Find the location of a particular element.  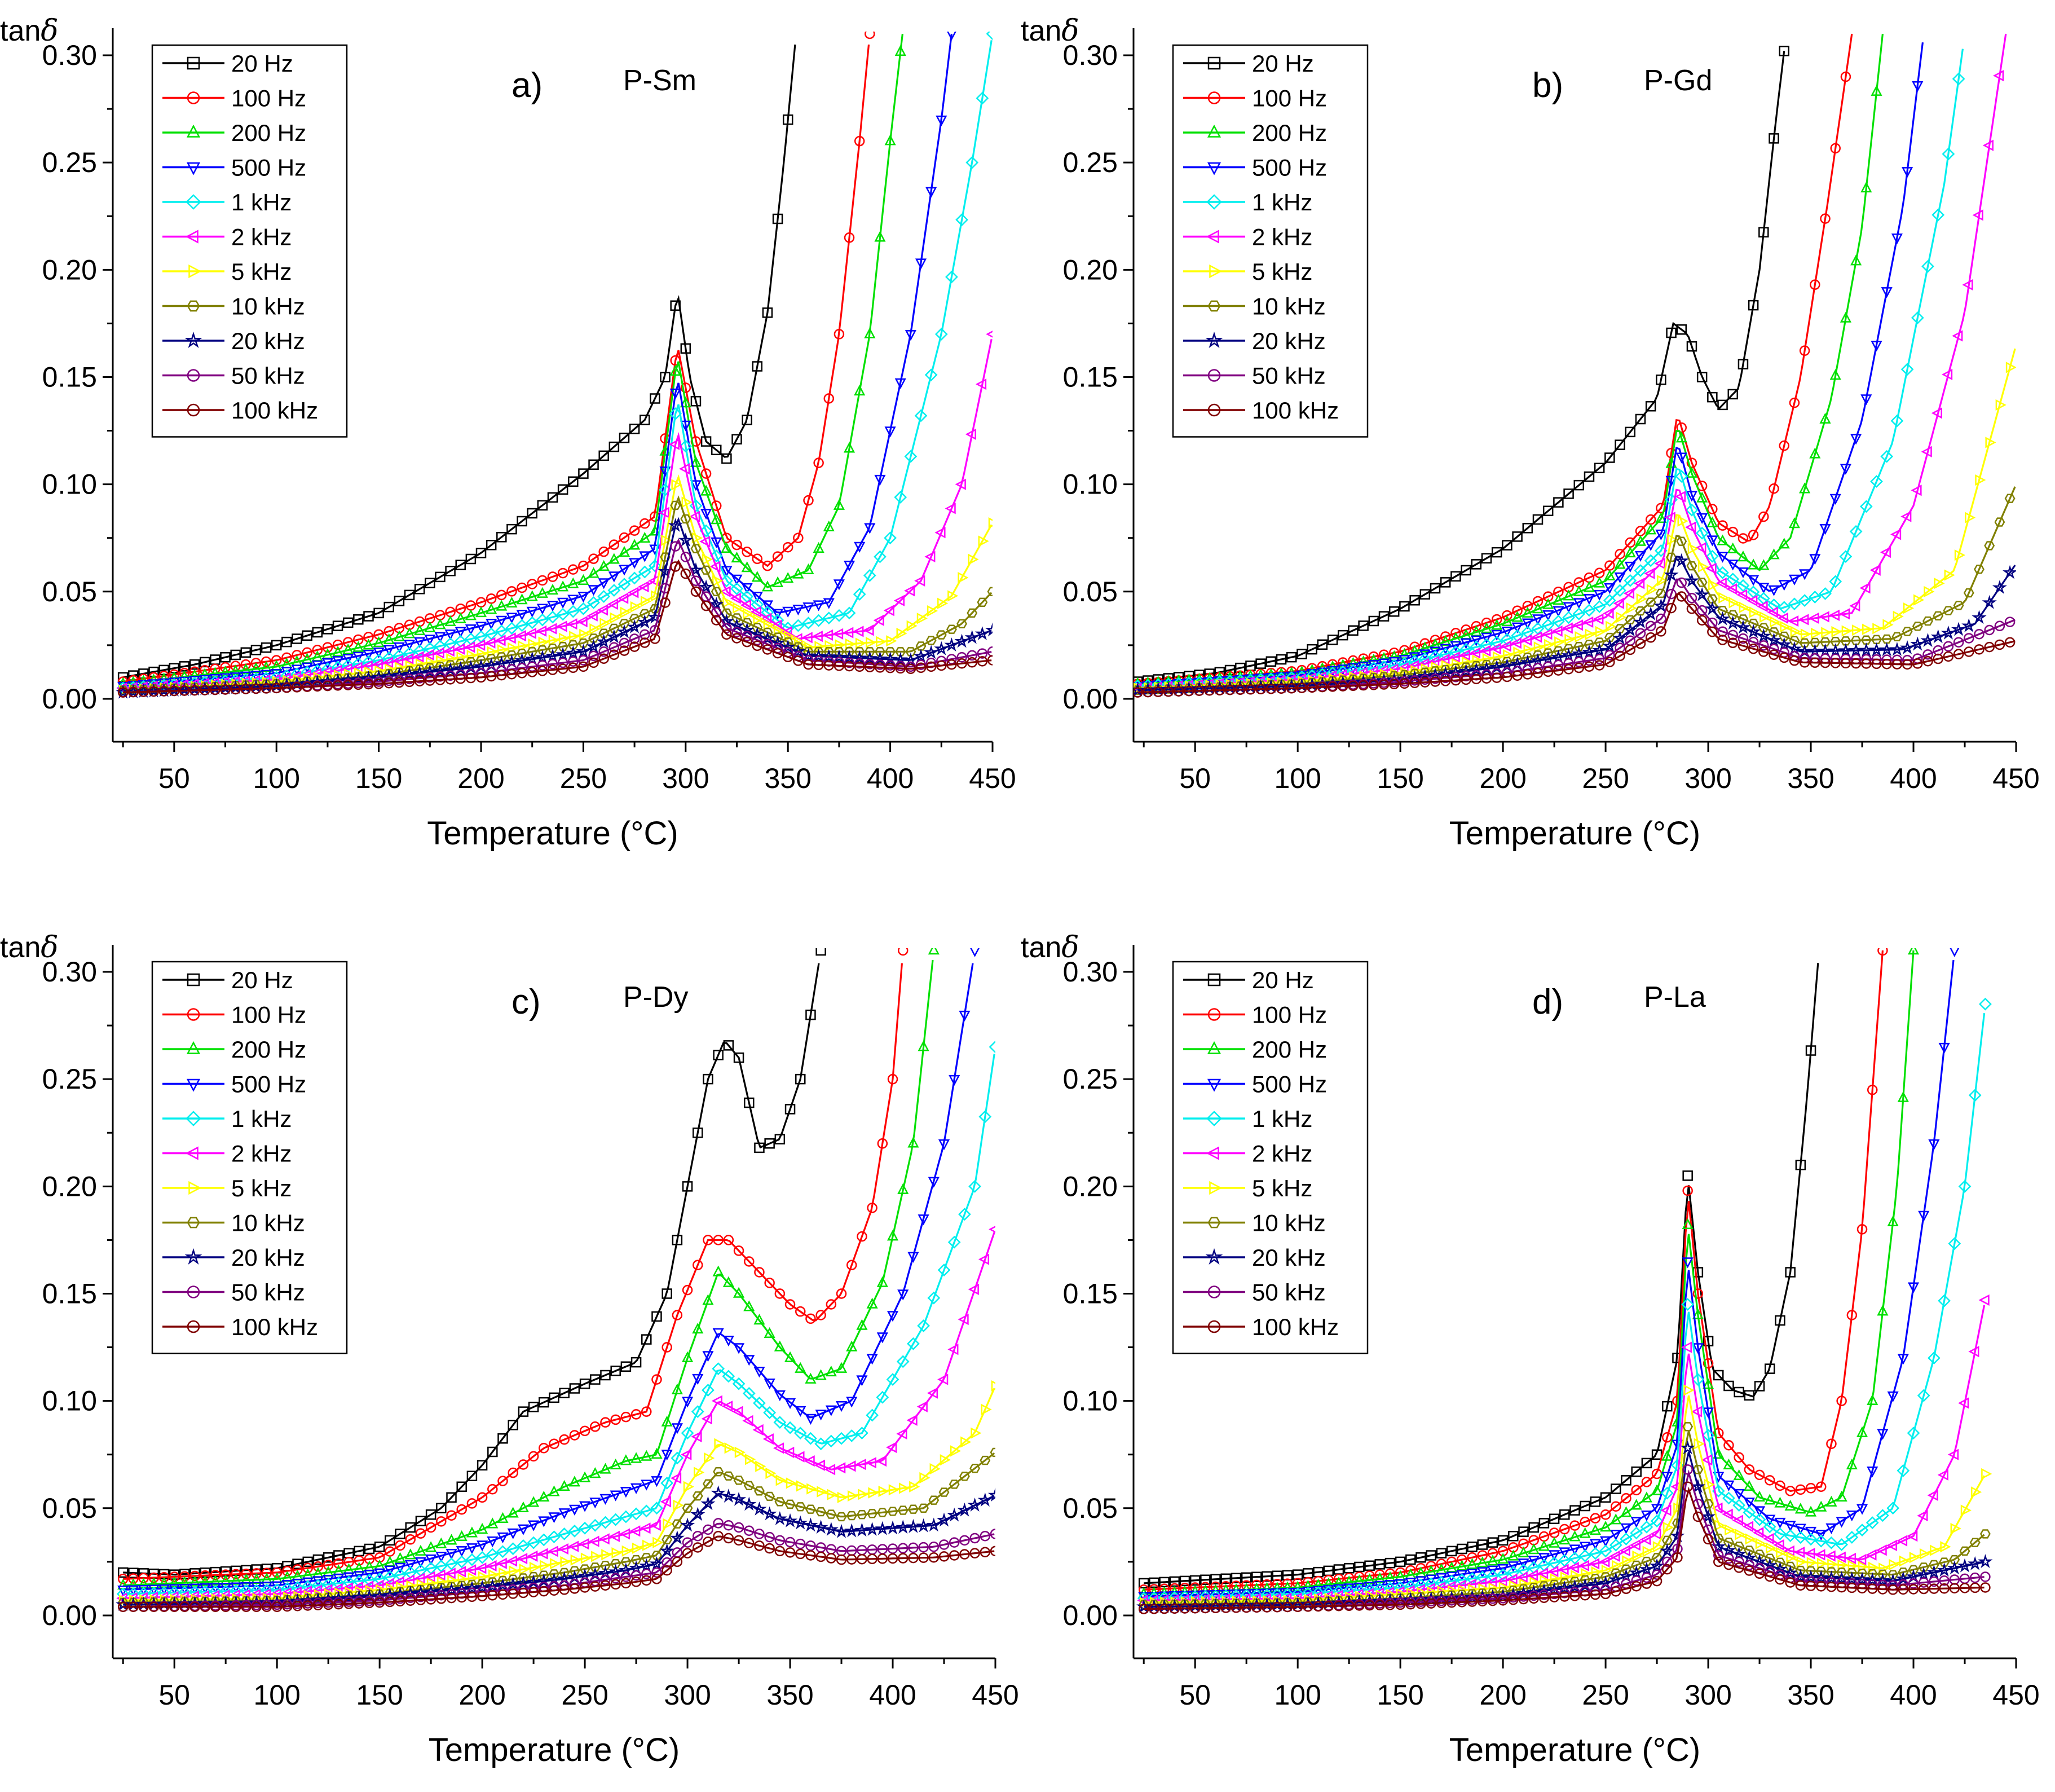

legend-label: 5 kHz is located at coordinates (1282, 271).